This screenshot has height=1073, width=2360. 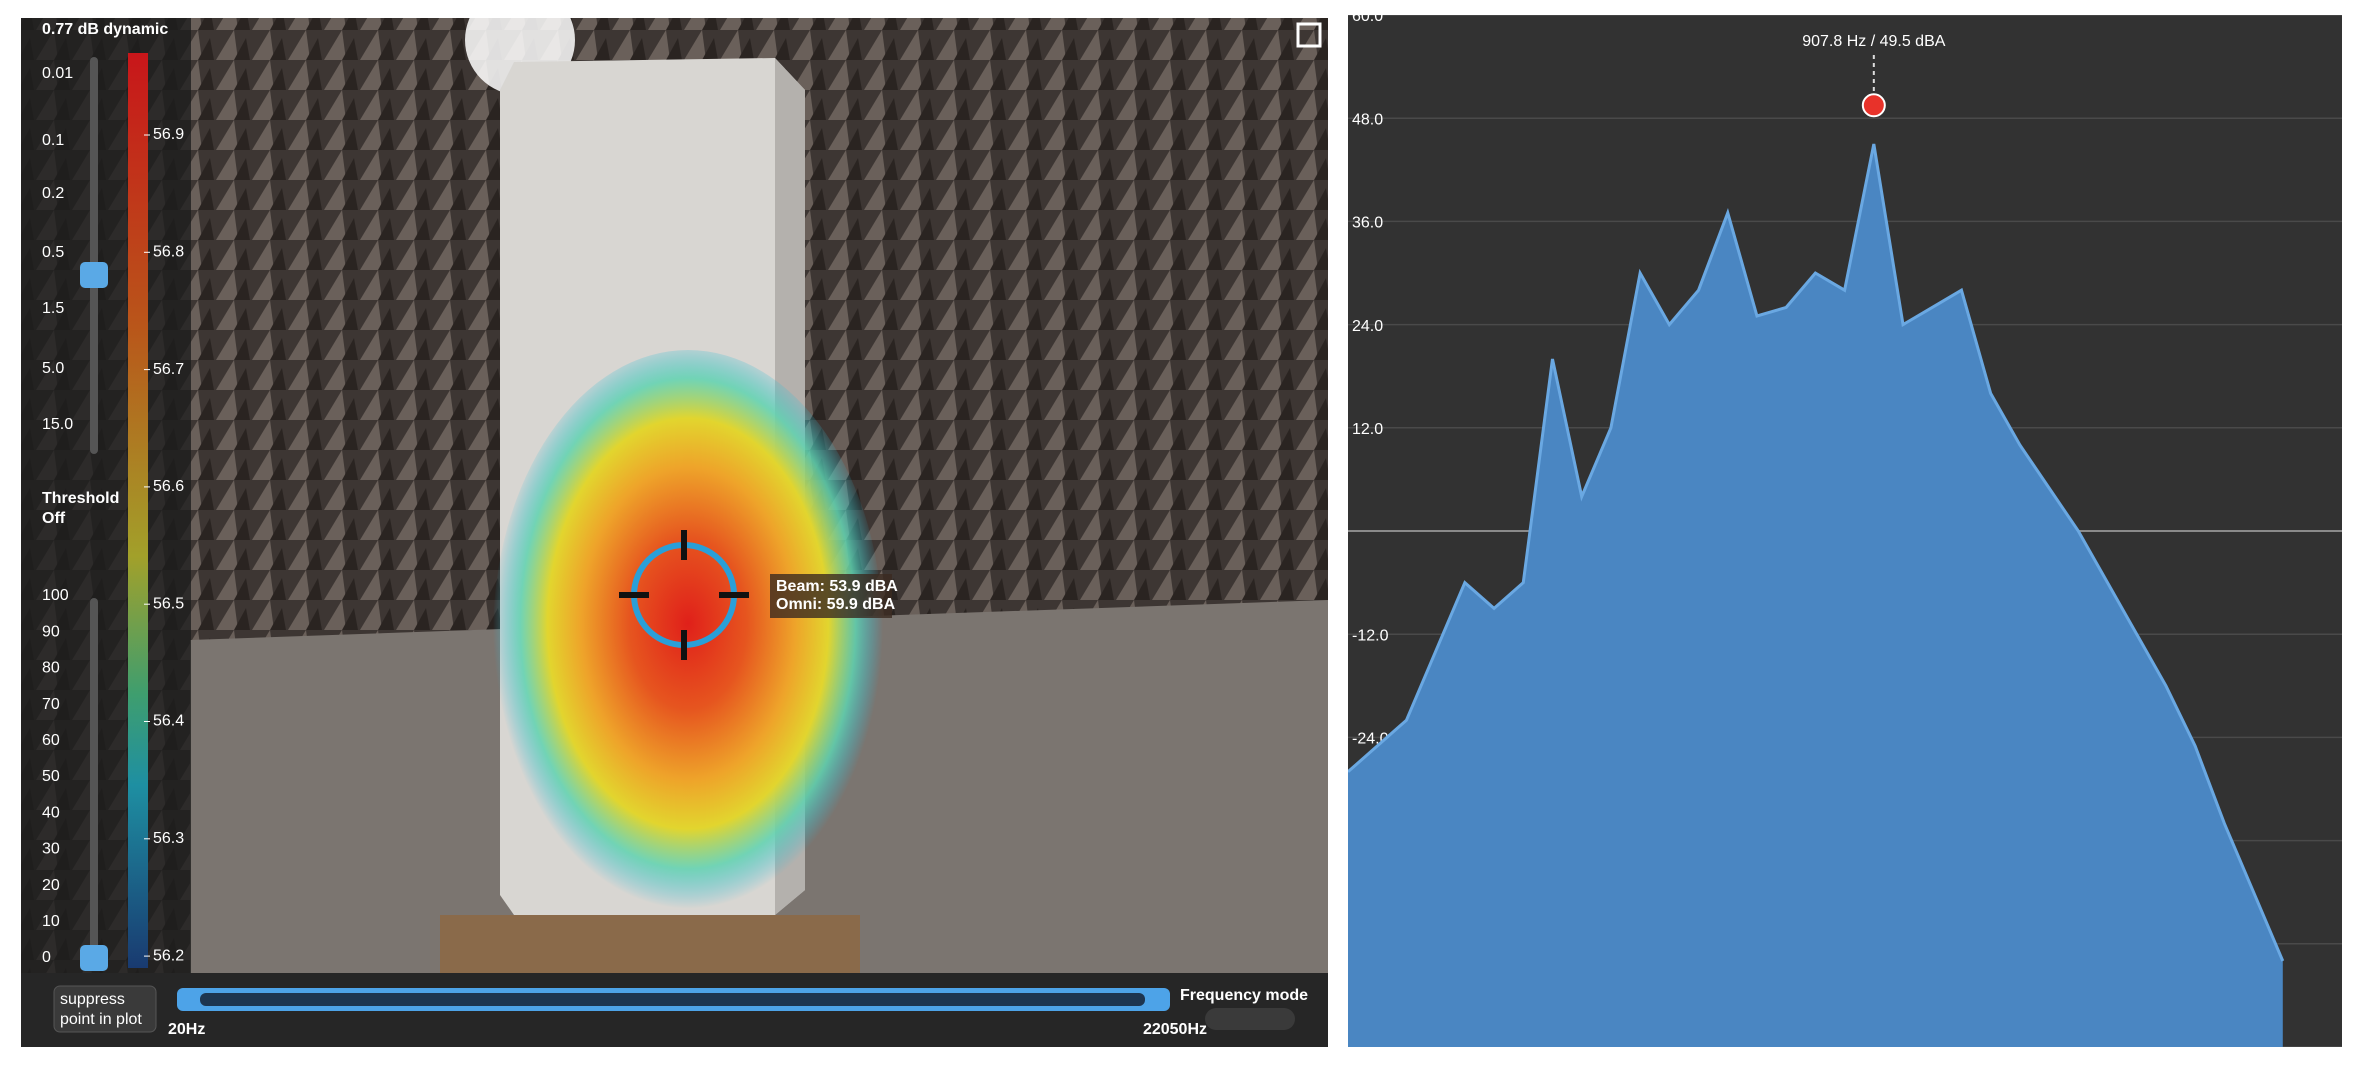 I want to click on y-tick-label: 24.0, so click(x=1367, y=326).